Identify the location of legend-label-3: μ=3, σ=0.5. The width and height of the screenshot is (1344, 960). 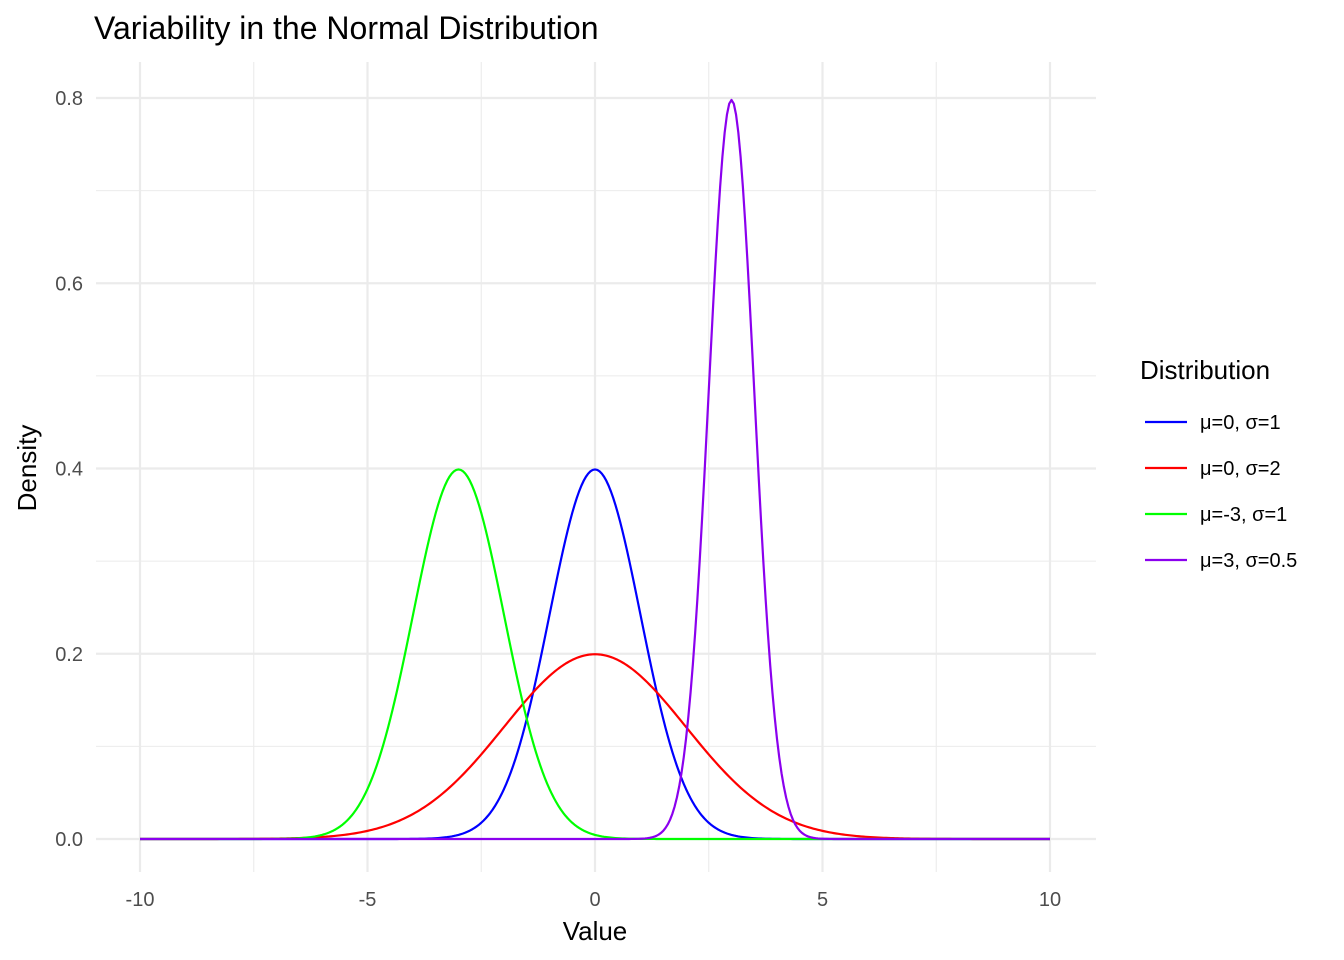
(1248, 561).